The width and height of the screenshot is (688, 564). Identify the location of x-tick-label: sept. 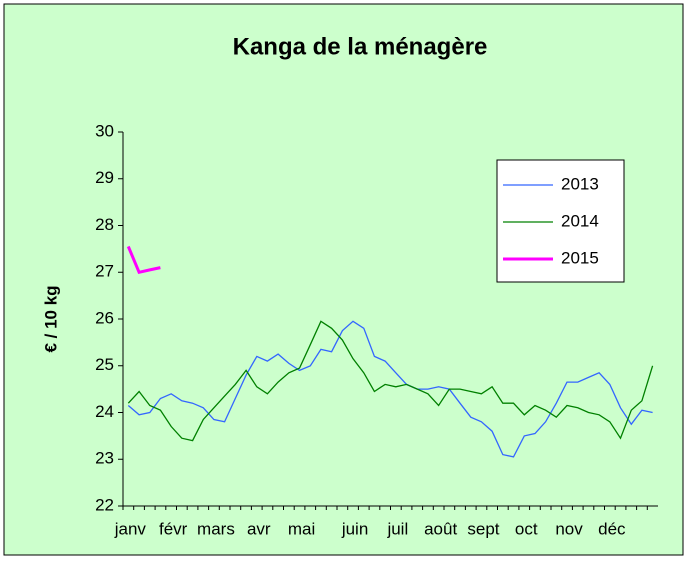
(483, 528).